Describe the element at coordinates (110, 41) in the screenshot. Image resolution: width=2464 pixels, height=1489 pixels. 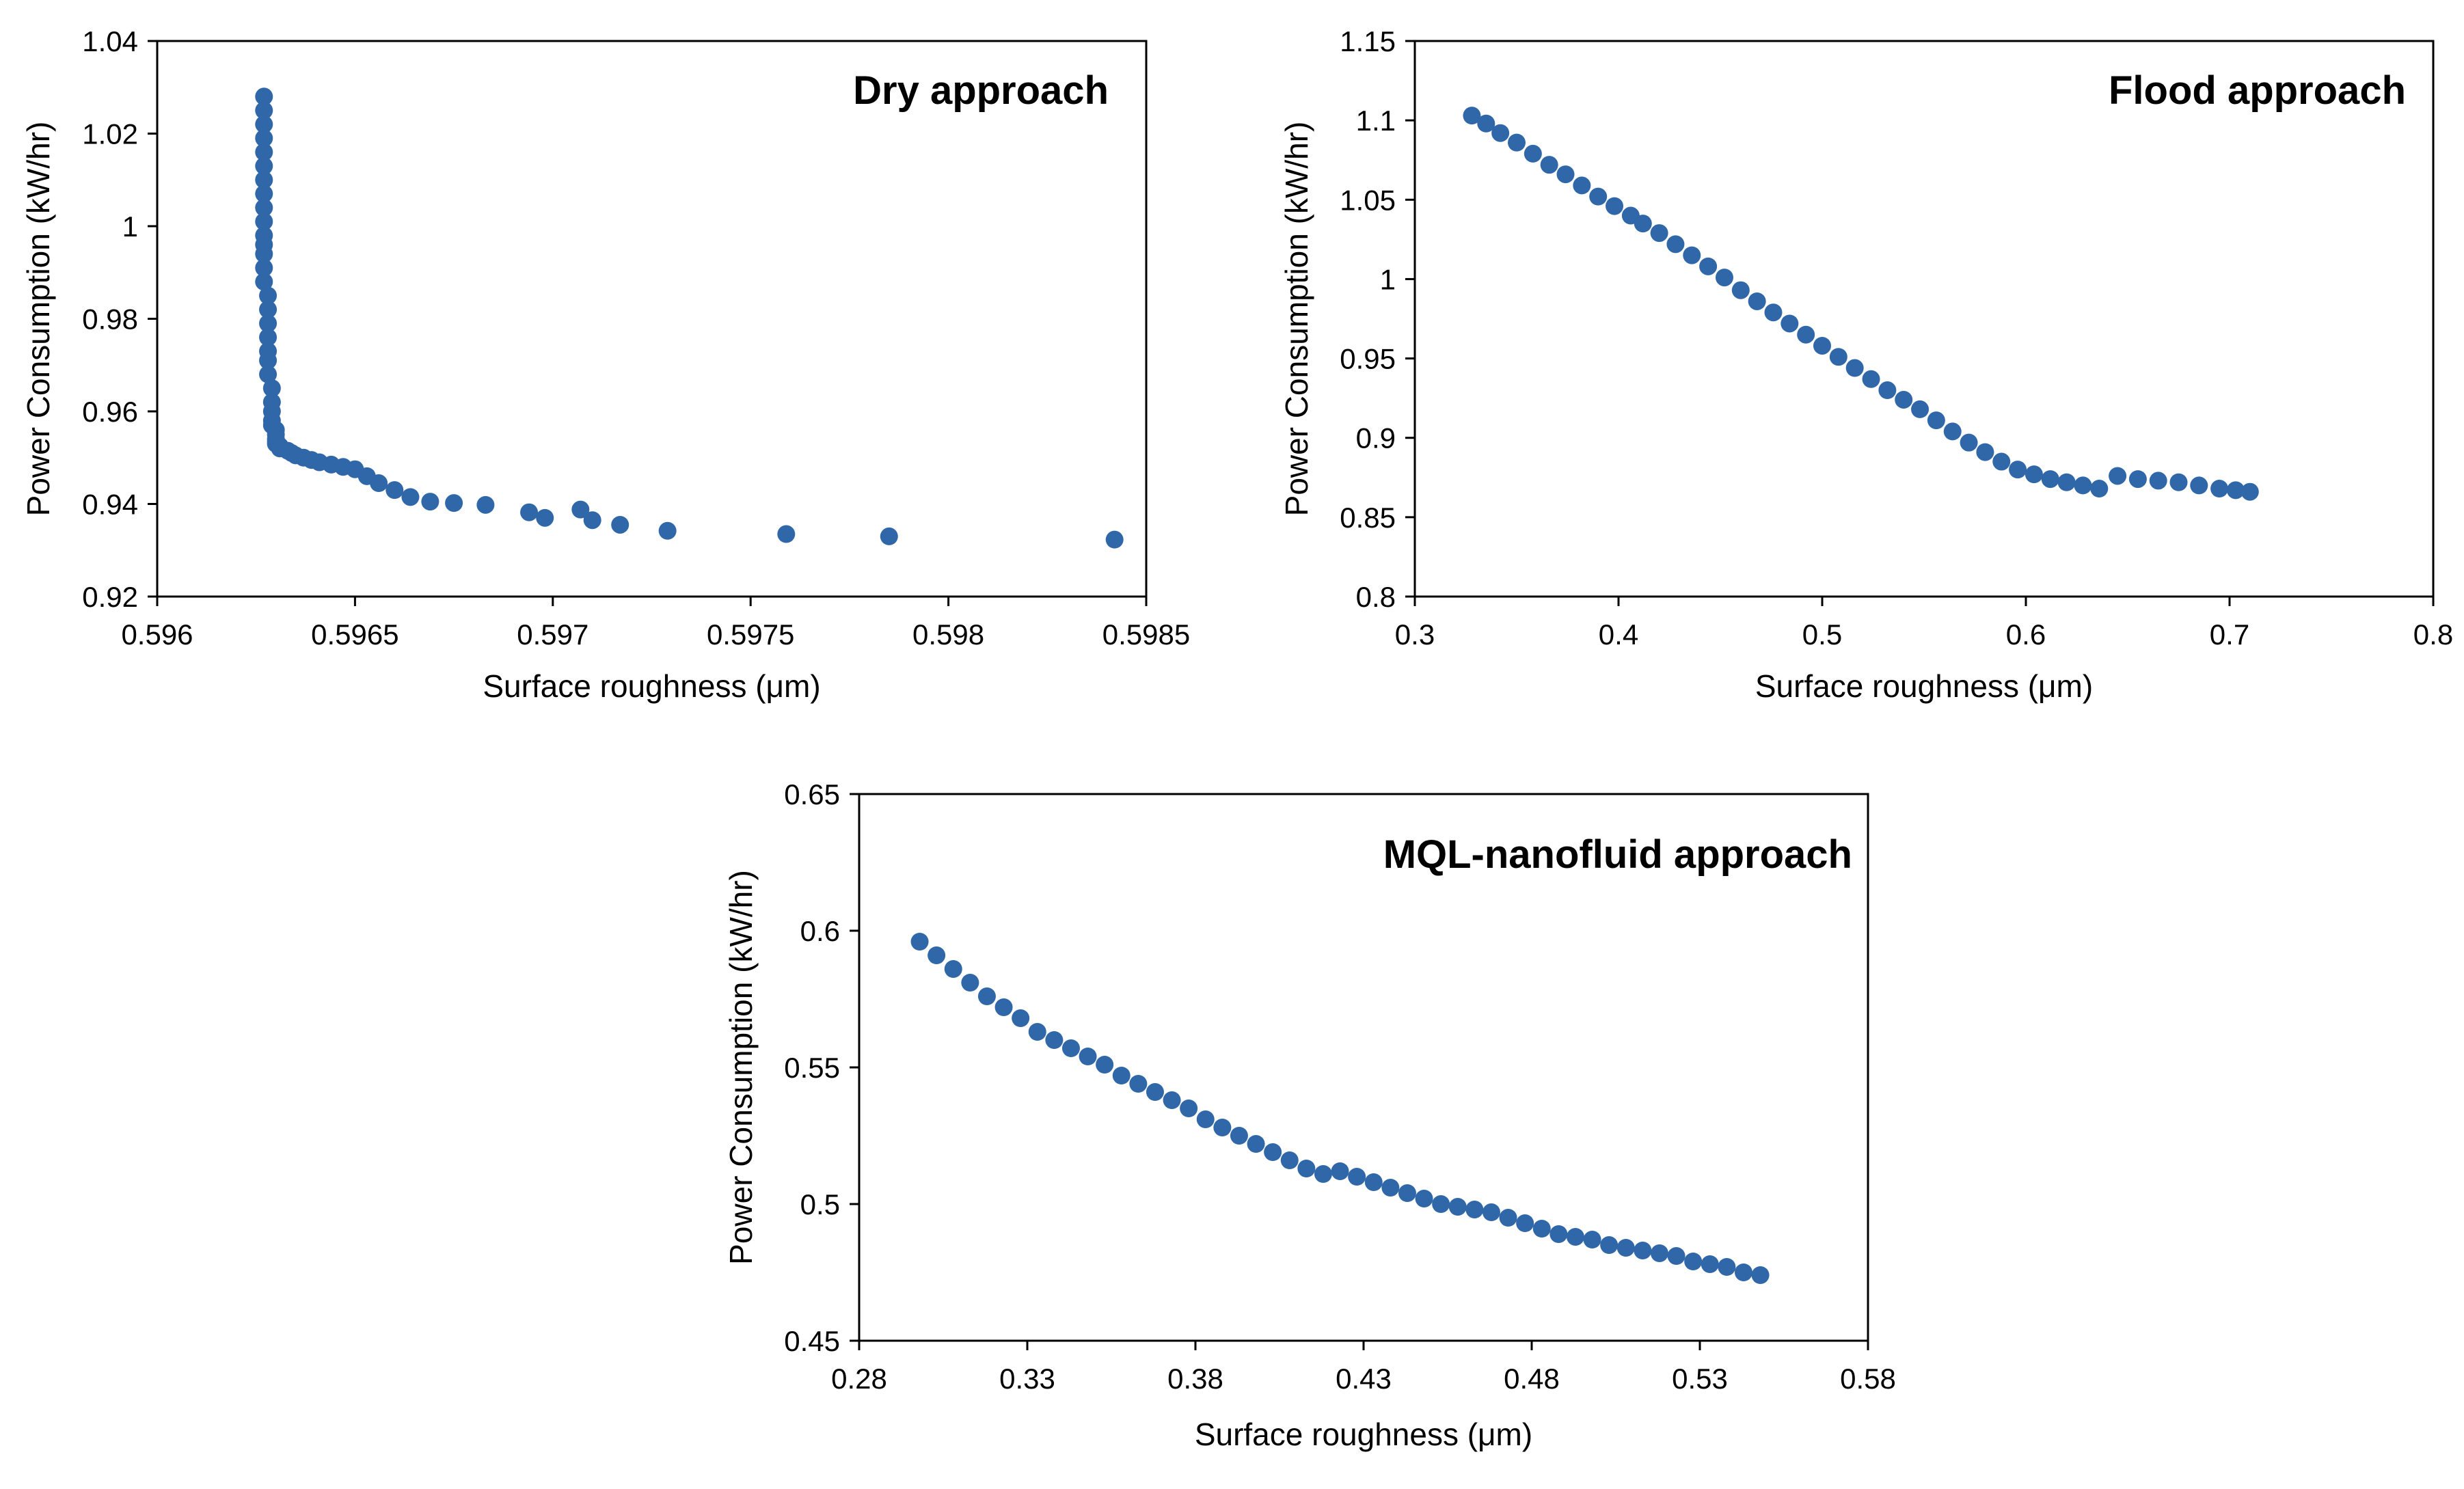
I see `y-tick-label: 1.04` at that location.